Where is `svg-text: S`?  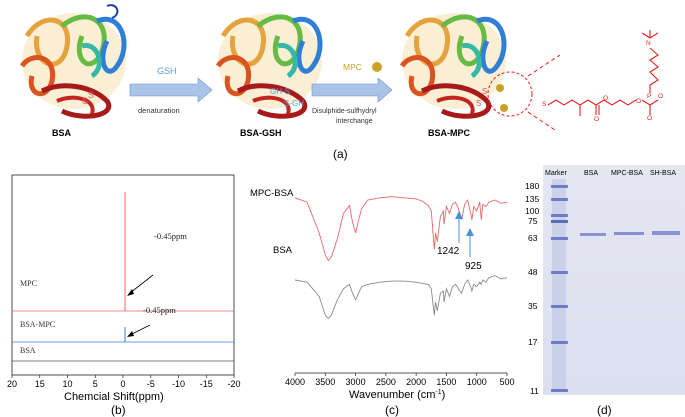 svg-text: S is located at coordinates (544, 104).